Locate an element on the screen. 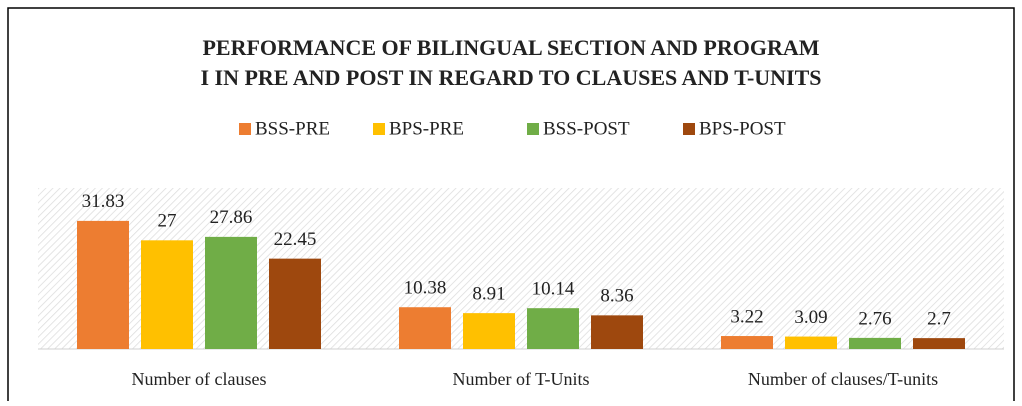 This screenshot has width=1022, height=406. legend-label: BSS-PRE is located at coordinates (292, 128).